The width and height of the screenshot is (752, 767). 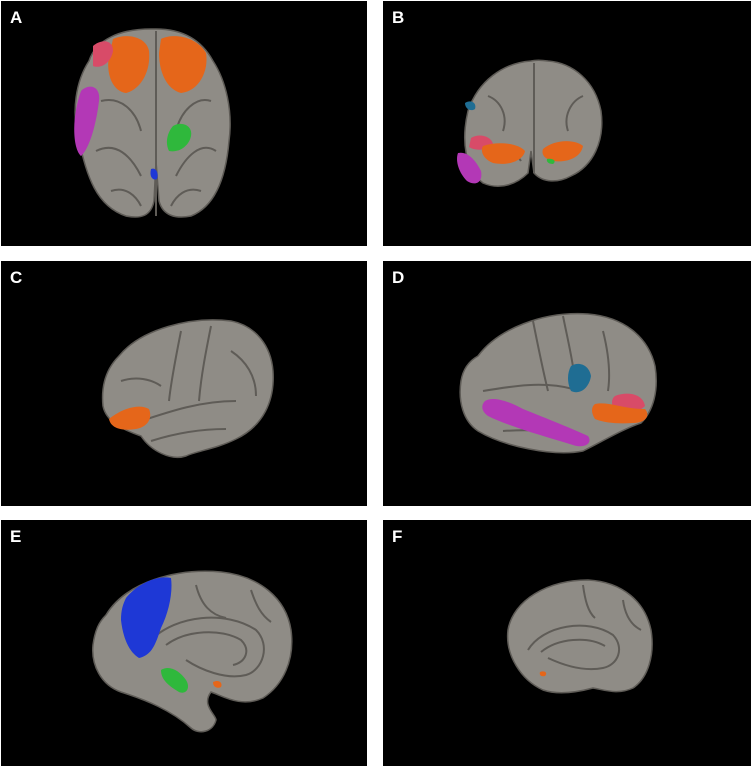 I want to click on region-pink-left, so click(x=103, y=54).